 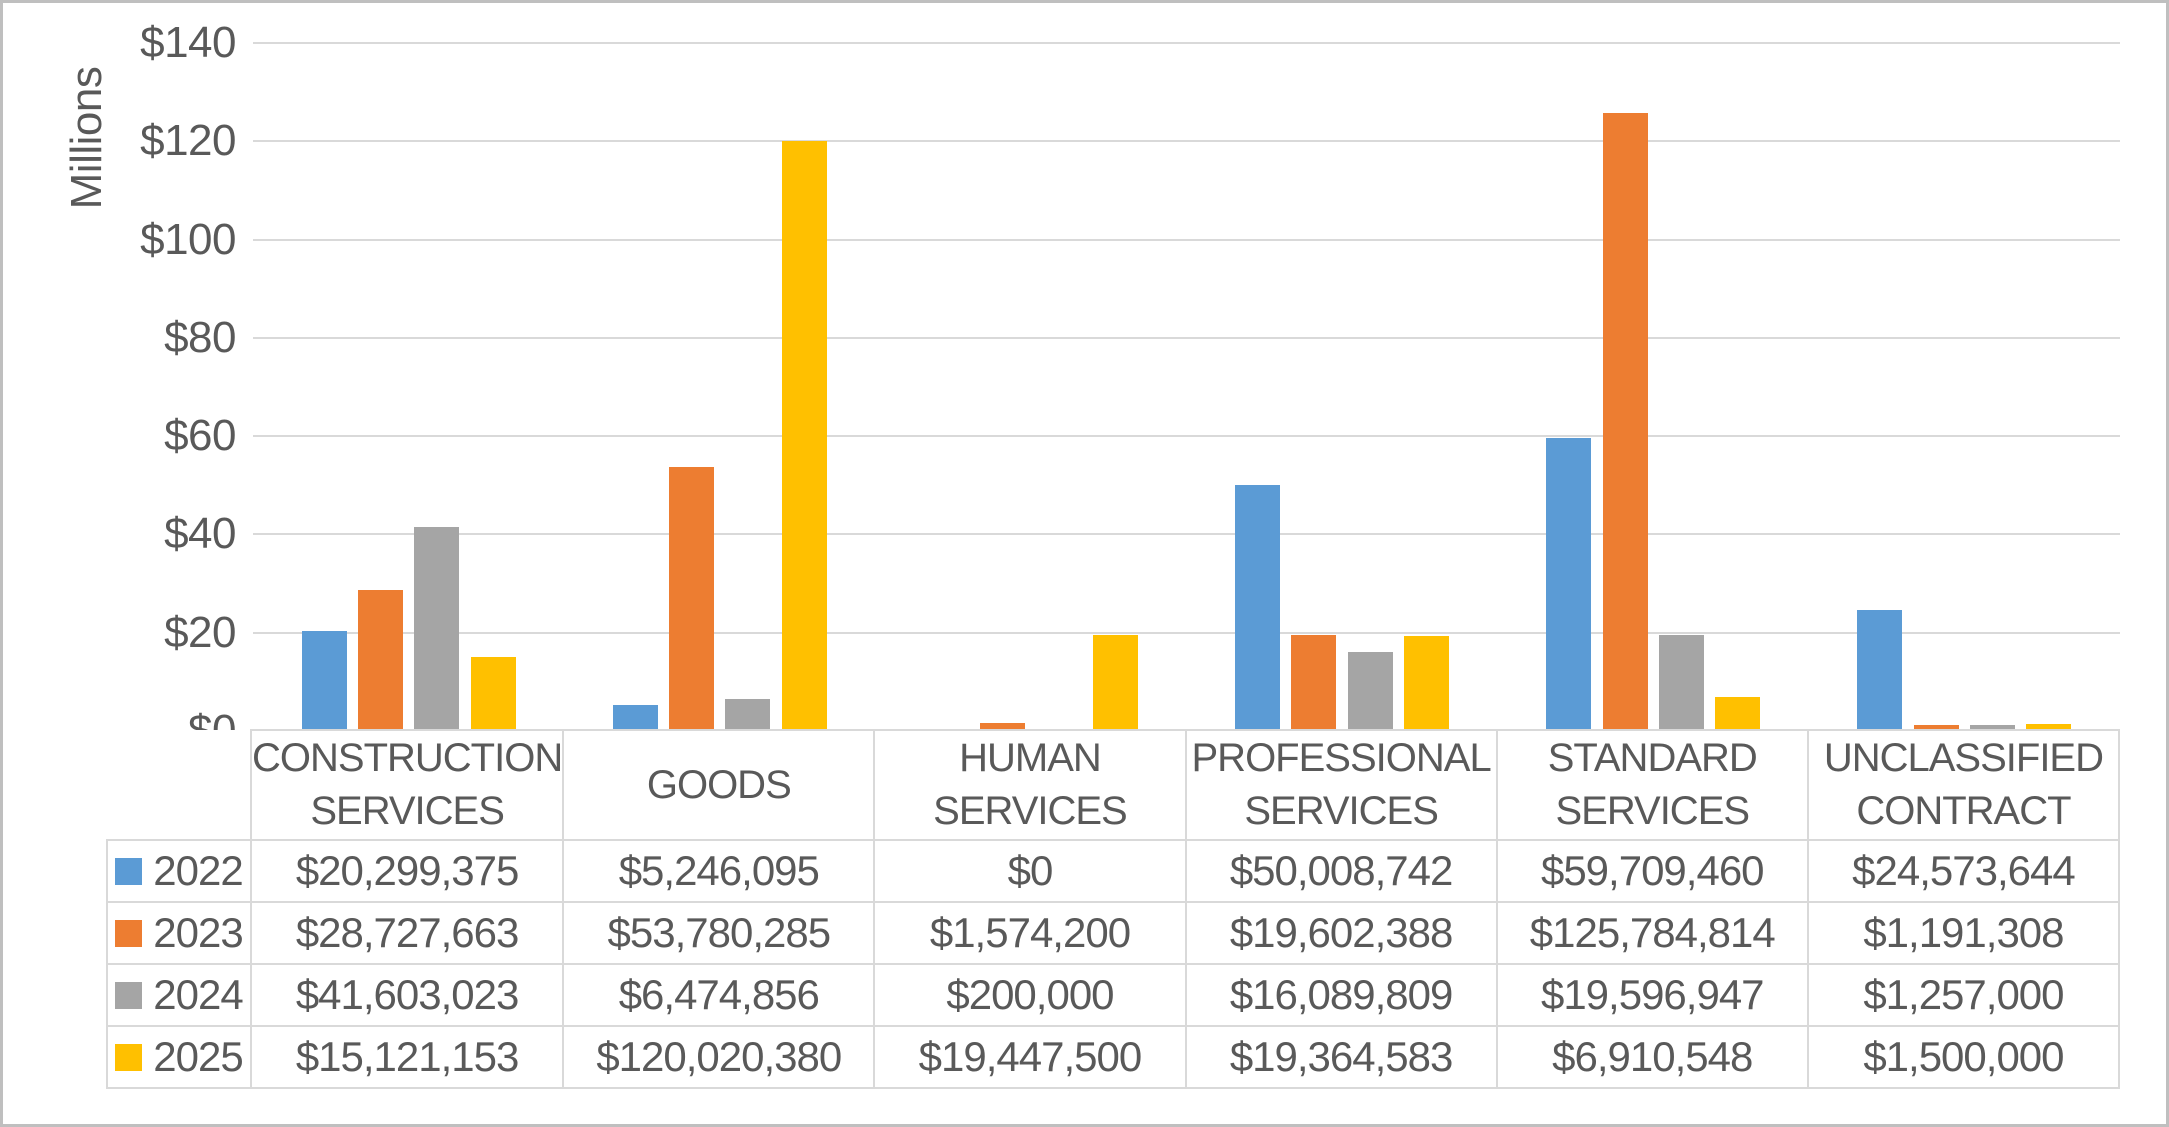 I want to click on value-2025-professional-services: $19,364,583, so click(x=1341, y=1057).